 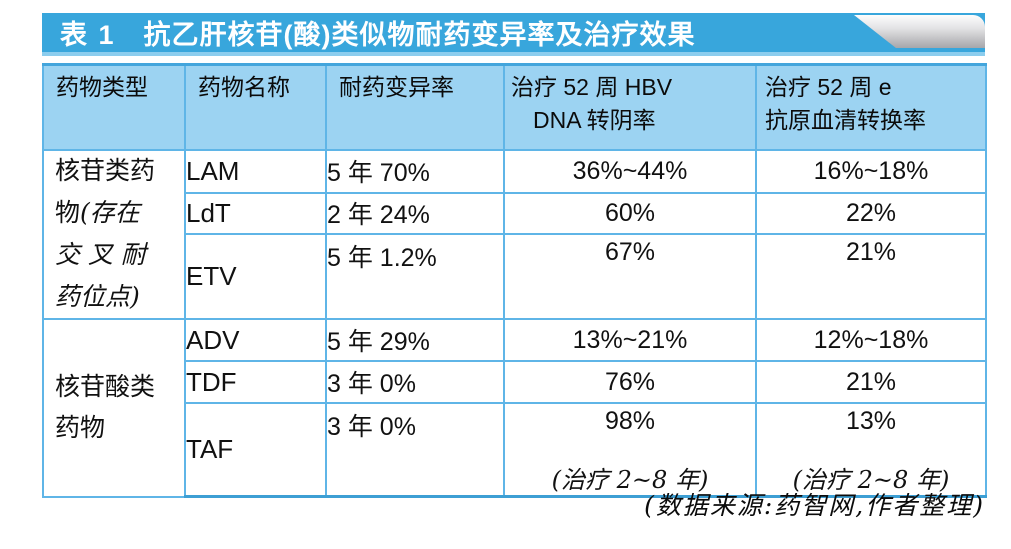 What do you see at coordinates (396, 87) in the screenshot?
I see `column-header-line: 耐药变异率` at bounding box center [396, 87].